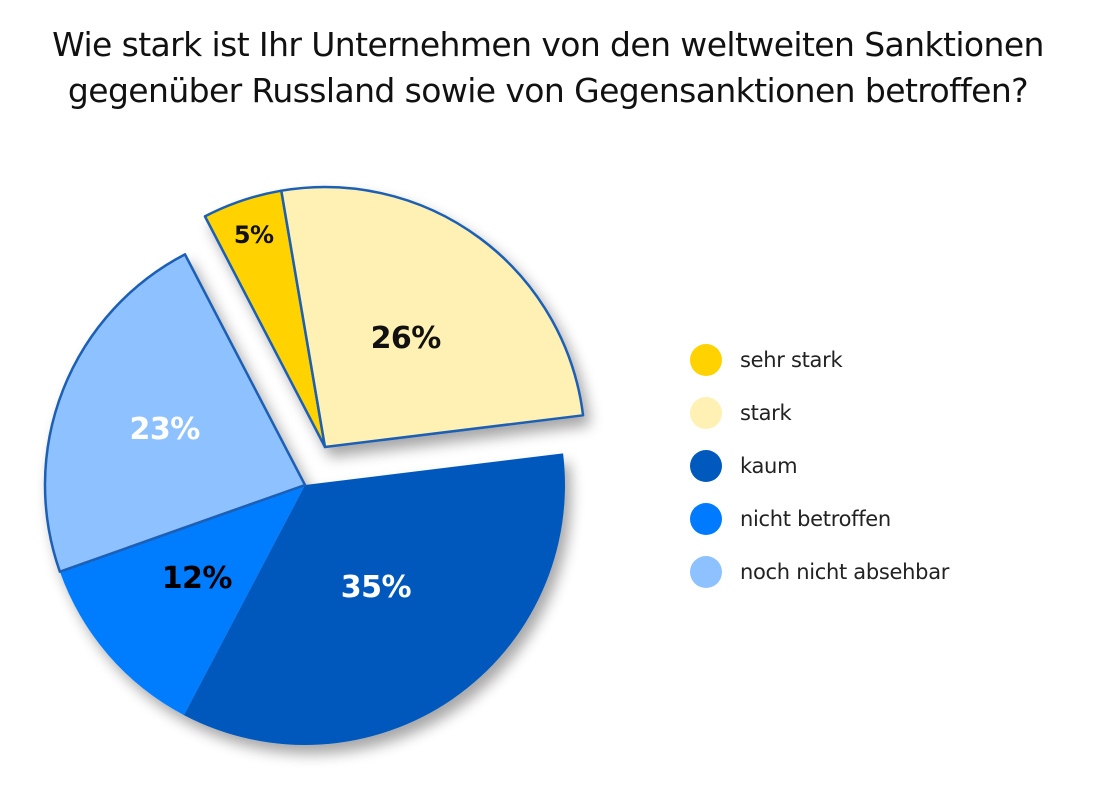  I want to click on legend-swatch-nicht-betroffen, so click(706, 519).